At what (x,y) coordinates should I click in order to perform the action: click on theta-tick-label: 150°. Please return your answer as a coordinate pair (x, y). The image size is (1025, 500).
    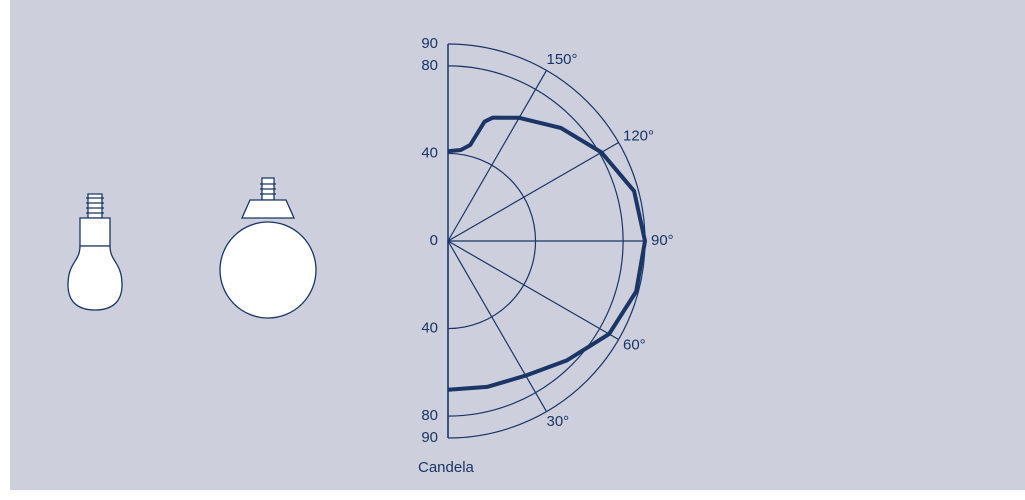
    Looking at the image, I should click on (562, 59).